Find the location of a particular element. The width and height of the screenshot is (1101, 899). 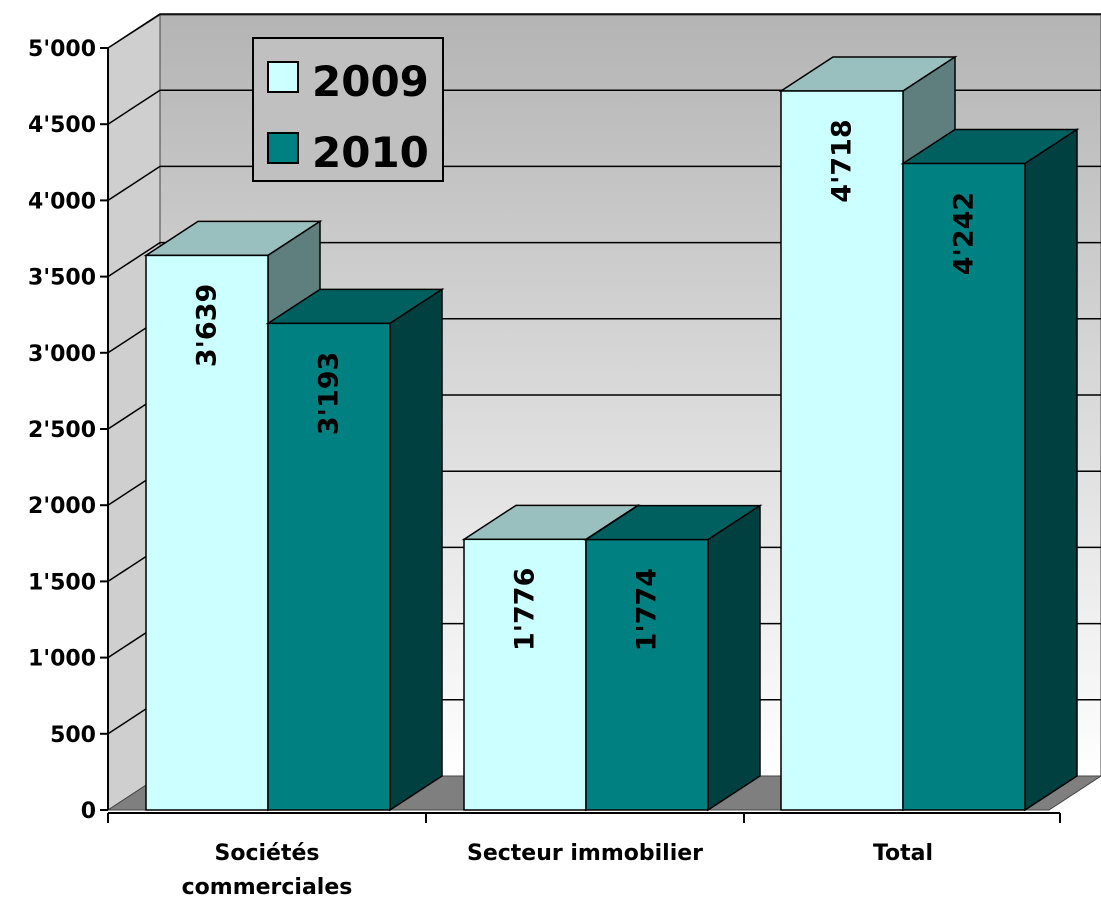

data-label: 1'776 is located at coordinates (525, 609).